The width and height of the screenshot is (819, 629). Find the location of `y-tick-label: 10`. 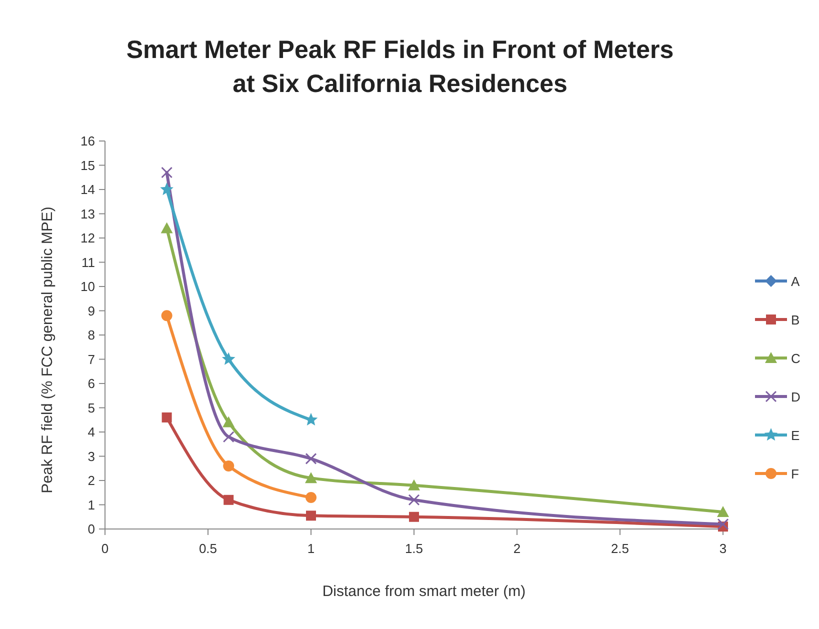

y-tick-label: 10 is located at coordinates (87, 286).